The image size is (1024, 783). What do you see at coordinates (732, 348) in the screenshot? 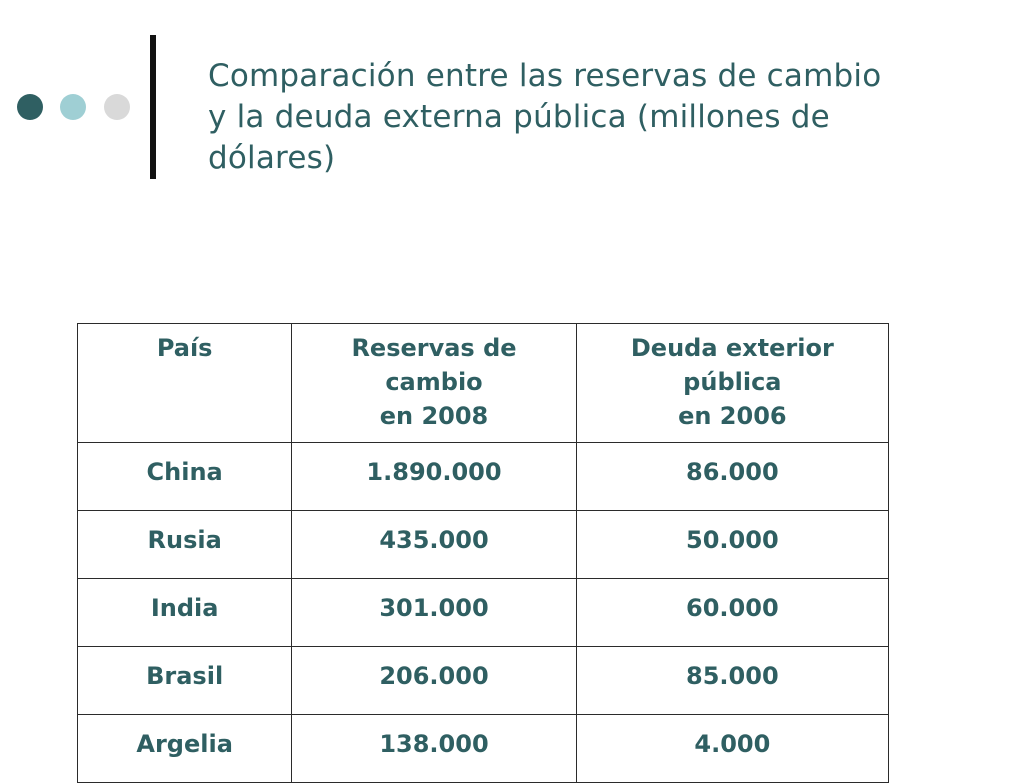
I see `header-debt-line: Deuda exterior` at bounding box center [732, 348].